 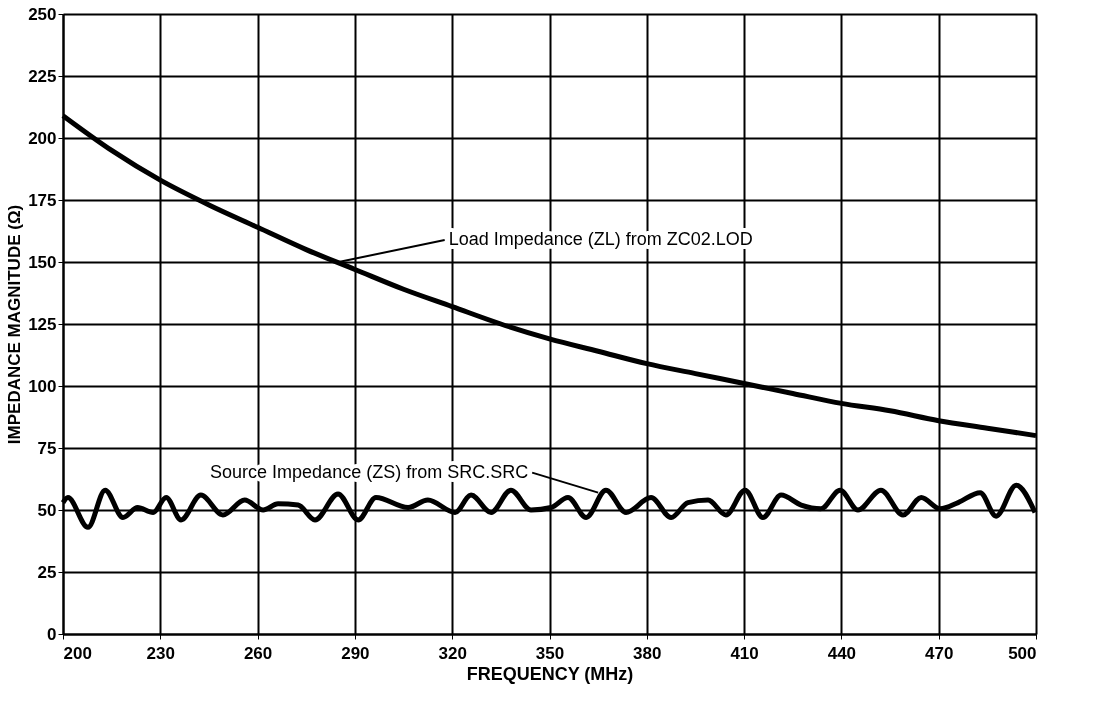 I want to click on y-tick-label: 125, so click(x=42, y=324).